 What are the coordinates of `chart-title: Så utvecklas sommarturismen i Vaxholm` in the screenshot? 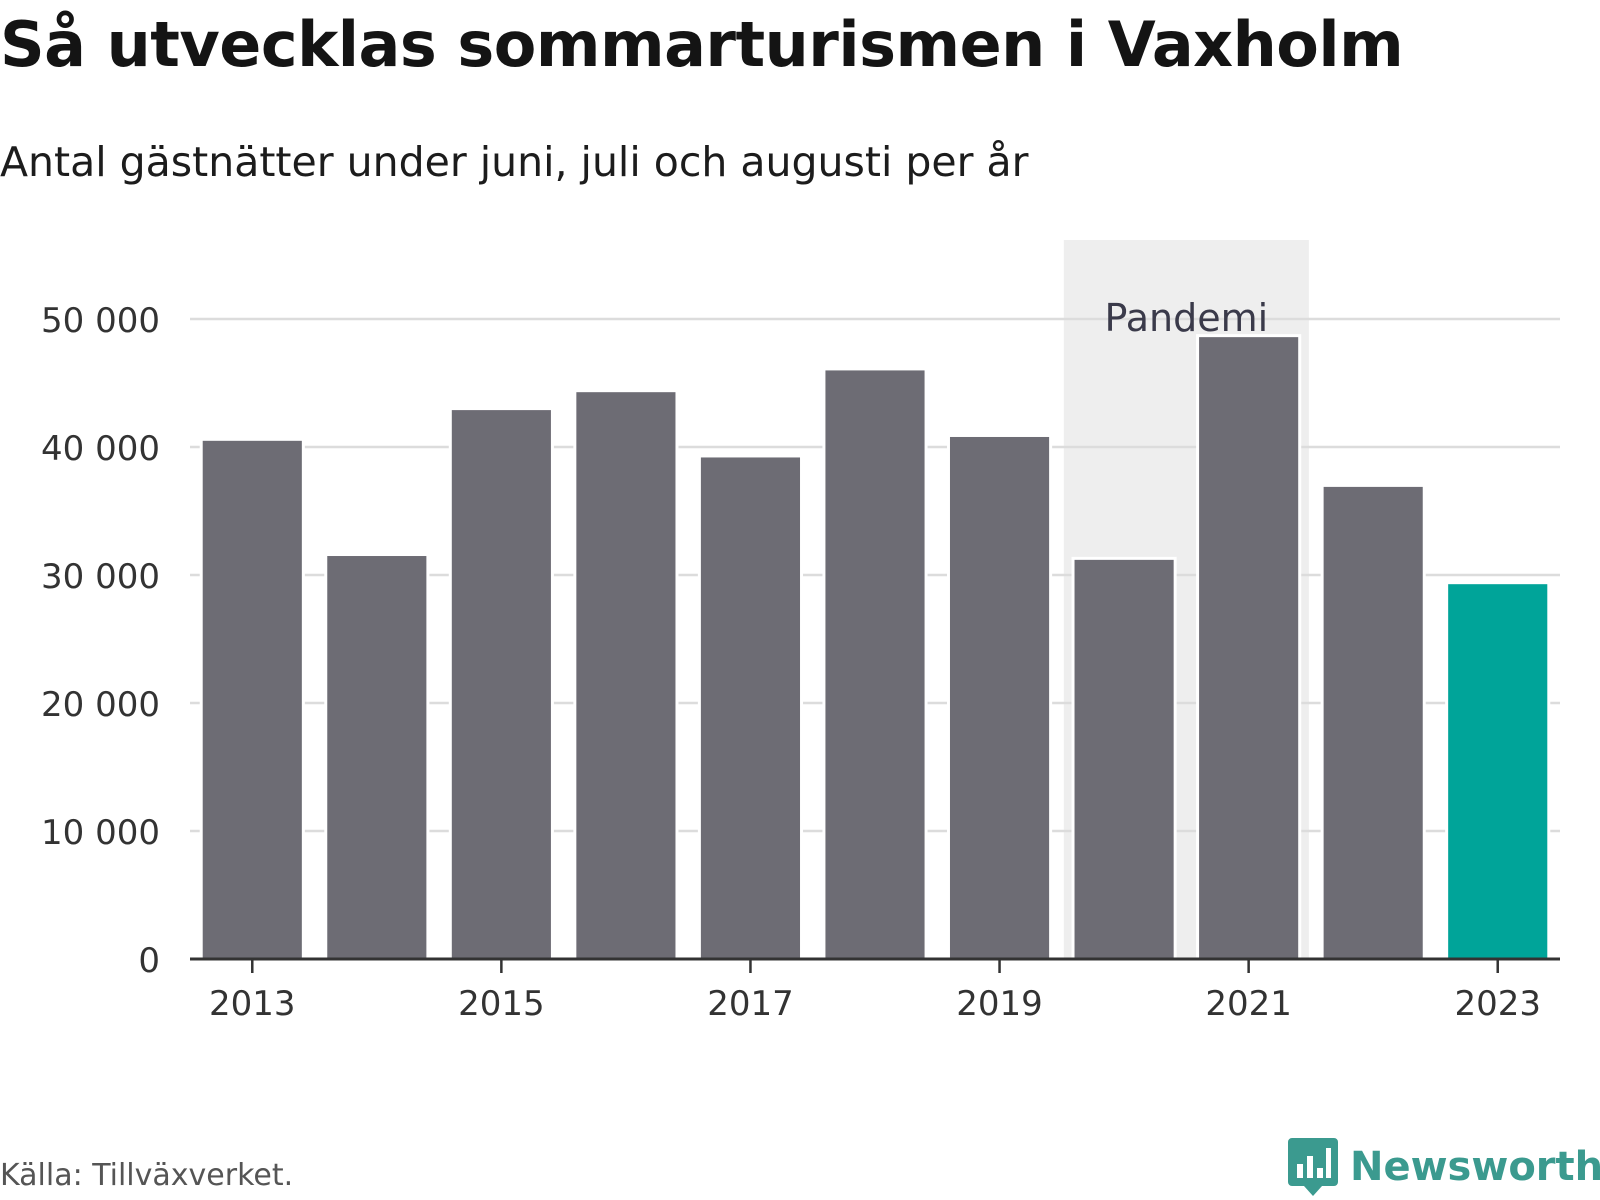 It's located at (702, 44).